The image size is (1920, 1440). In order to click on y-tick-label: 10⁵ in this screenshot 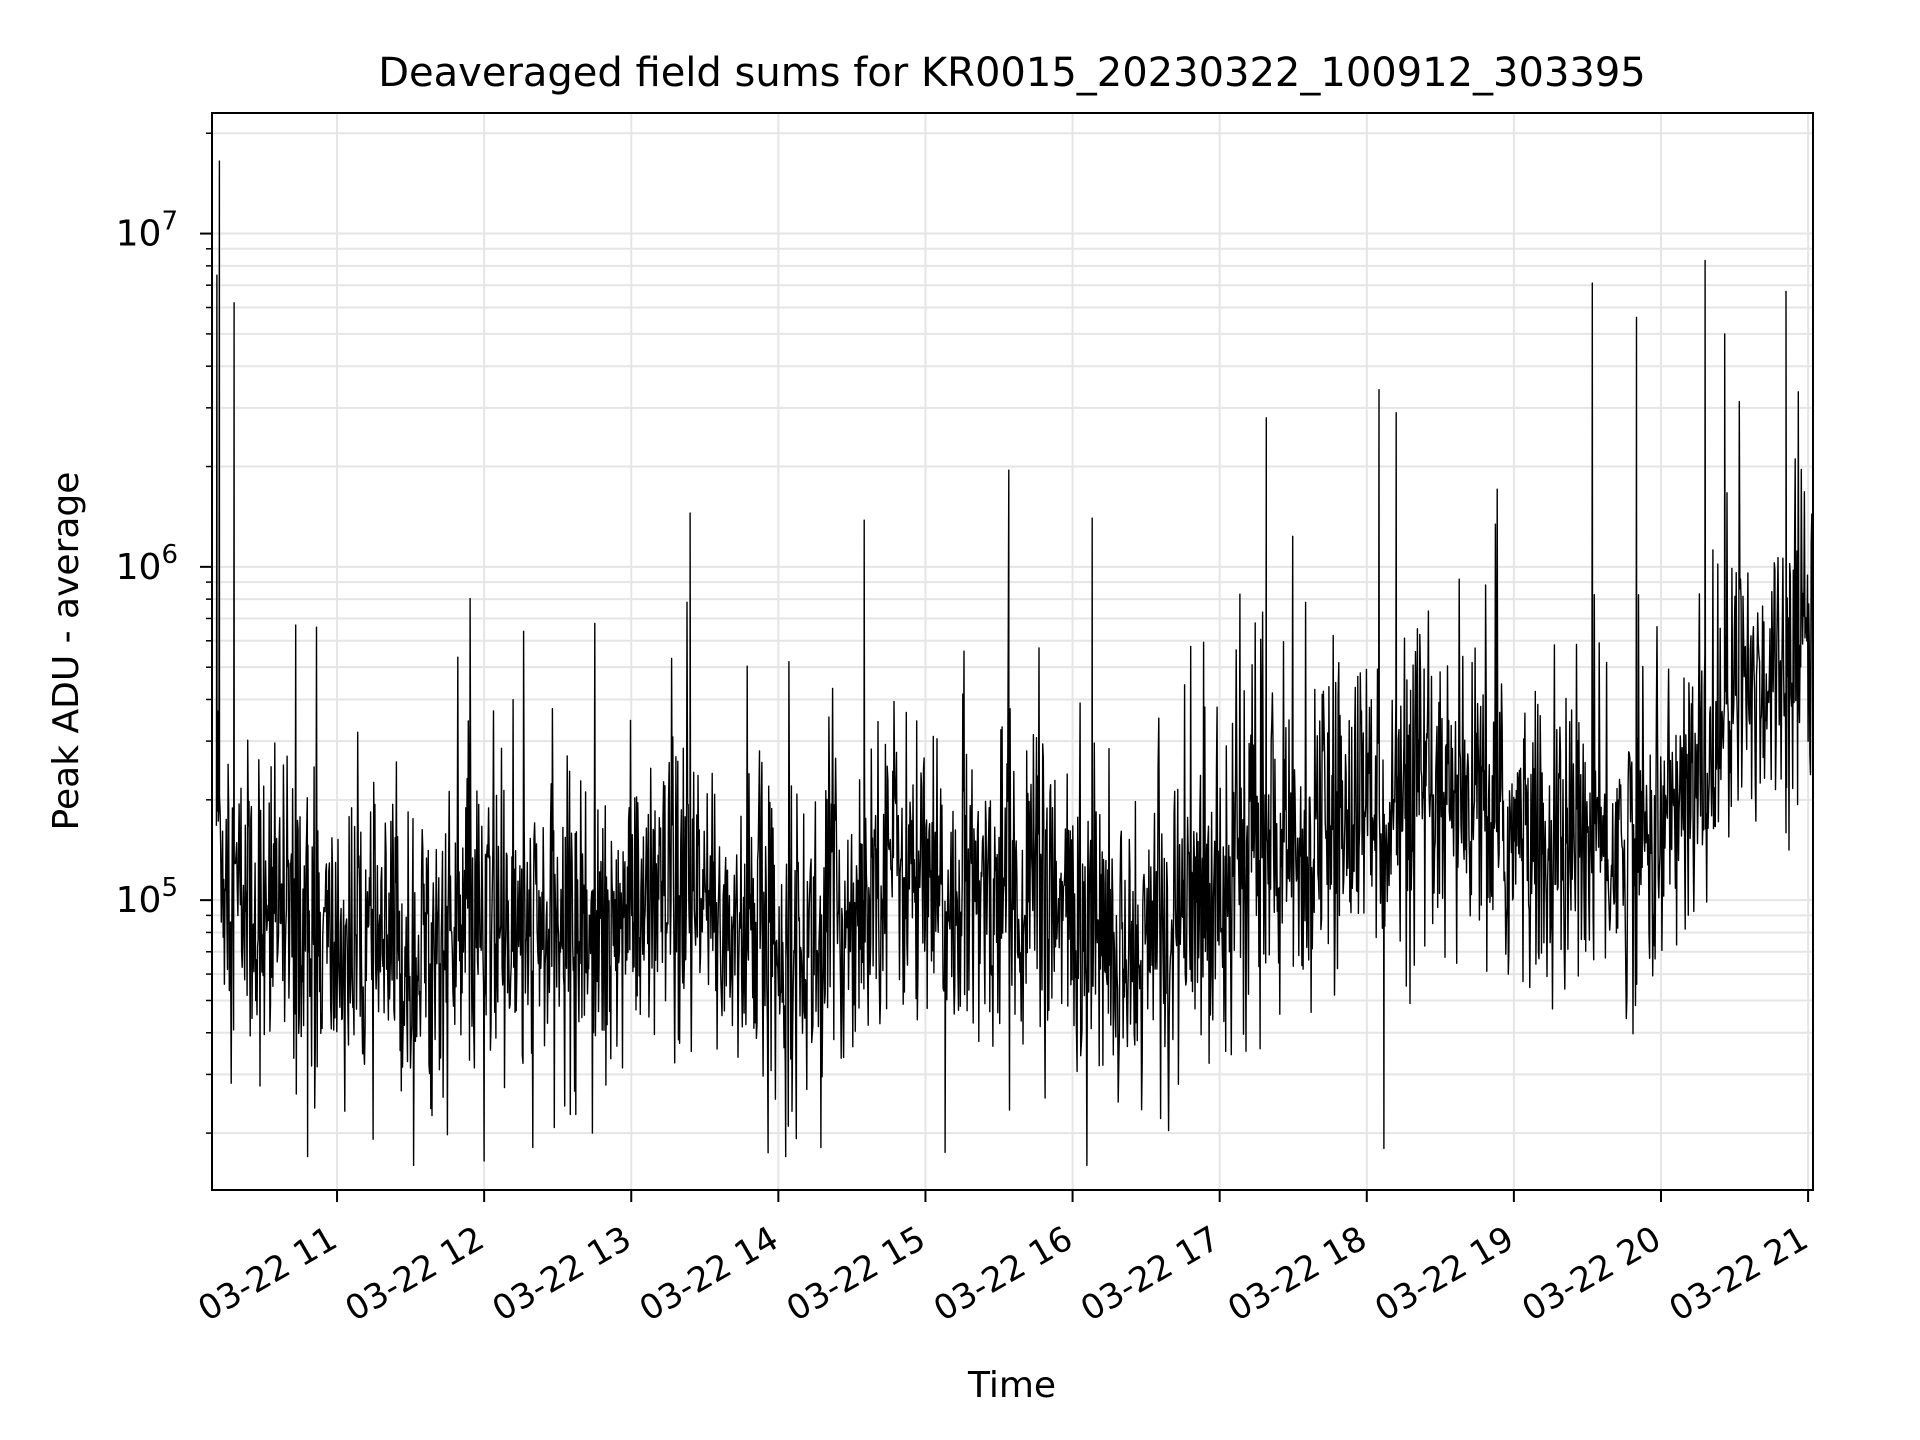, I will do `click(147, 897)`.